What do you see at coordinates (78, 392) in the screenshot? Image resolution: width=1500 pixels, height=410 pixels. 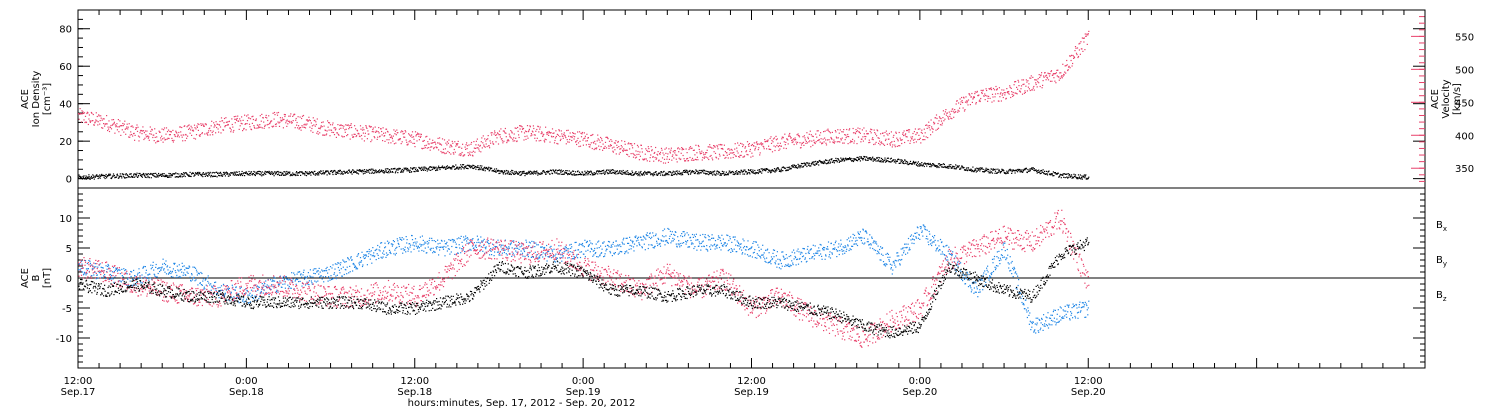 I see `x-tick-label-date: Sep.17` at bounding box center [78, 392].